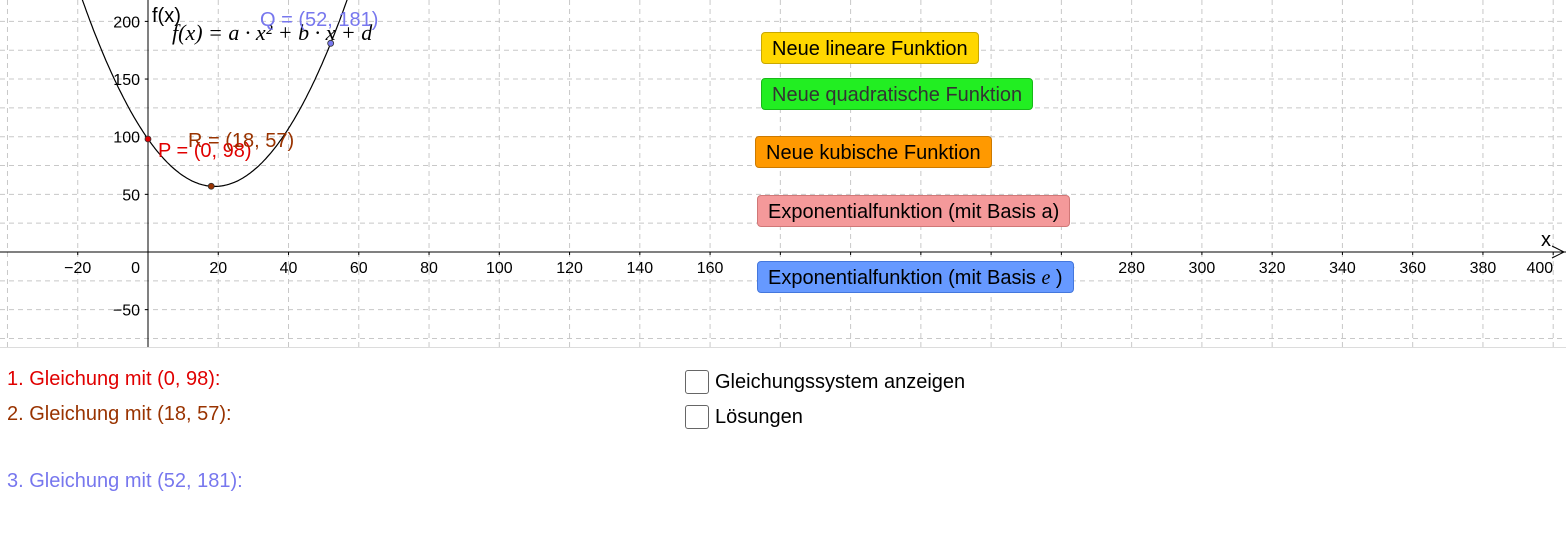  Describe the element at coordinates (1131, 268) in the screenshot. I see `x-tick-label: 280` at that location.